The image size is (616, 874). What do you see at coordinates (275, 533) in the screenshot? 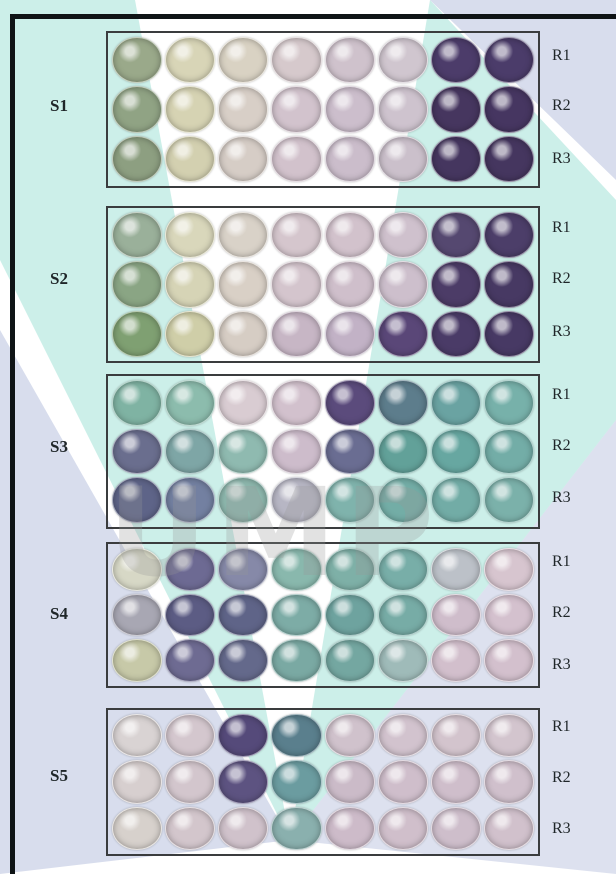
I see `watermark-text: UMP` at bounding box center [275, 533].